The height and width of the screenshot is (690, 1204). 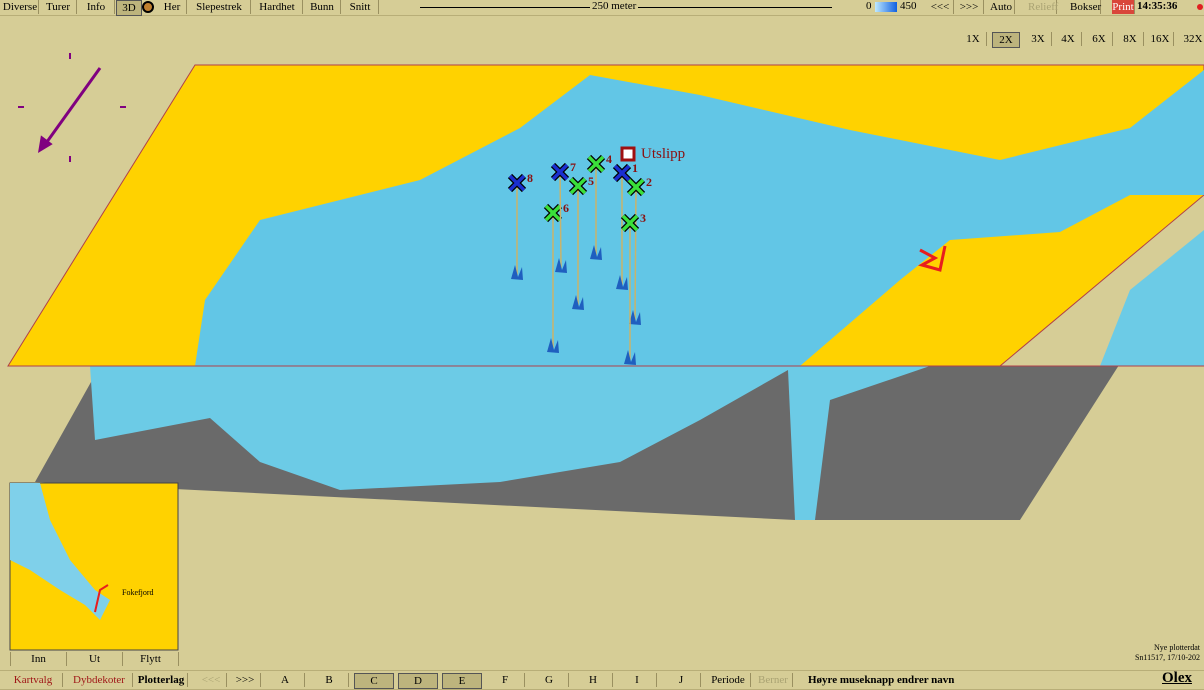 What do you see at coordinates (1130, 39) in the screenshot?
I see `zoom-button: 8X` at bounding box center [1130, 39].